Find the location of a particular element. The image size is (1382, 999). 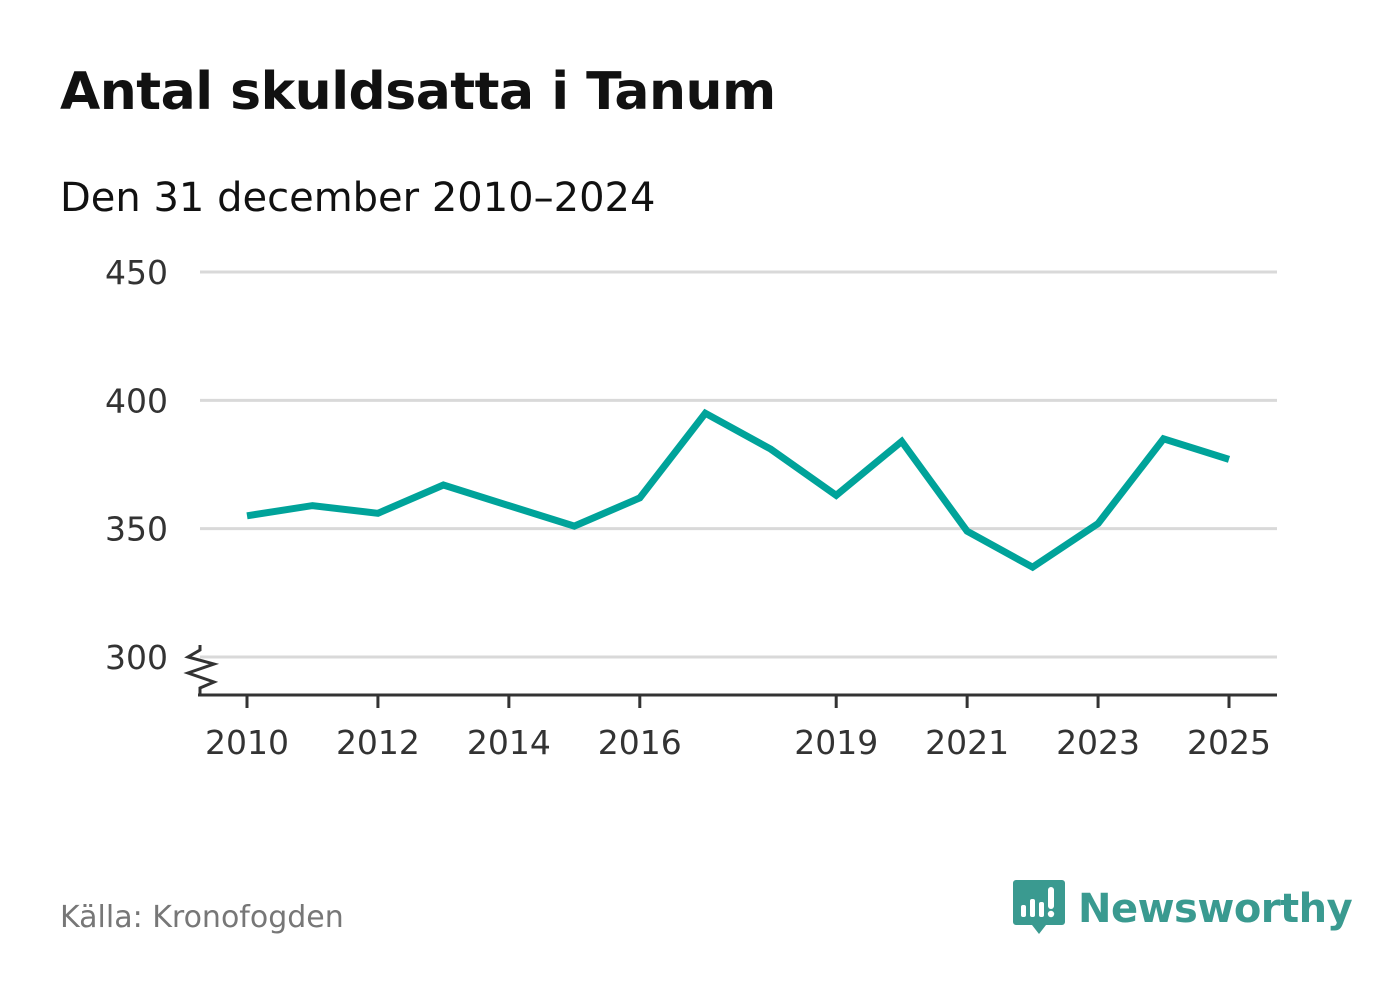

brand-logo: Newsworthy is located at coordinates (1182, 909).